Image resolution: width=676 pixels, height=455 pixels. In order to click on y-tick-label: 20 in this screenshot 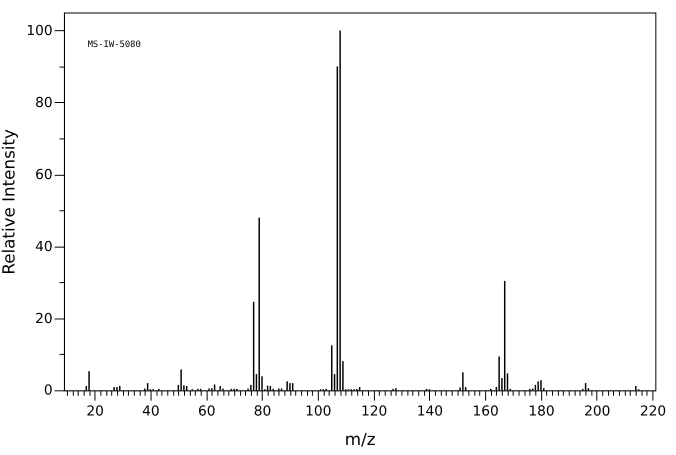, I will do `click(44, 318)`.